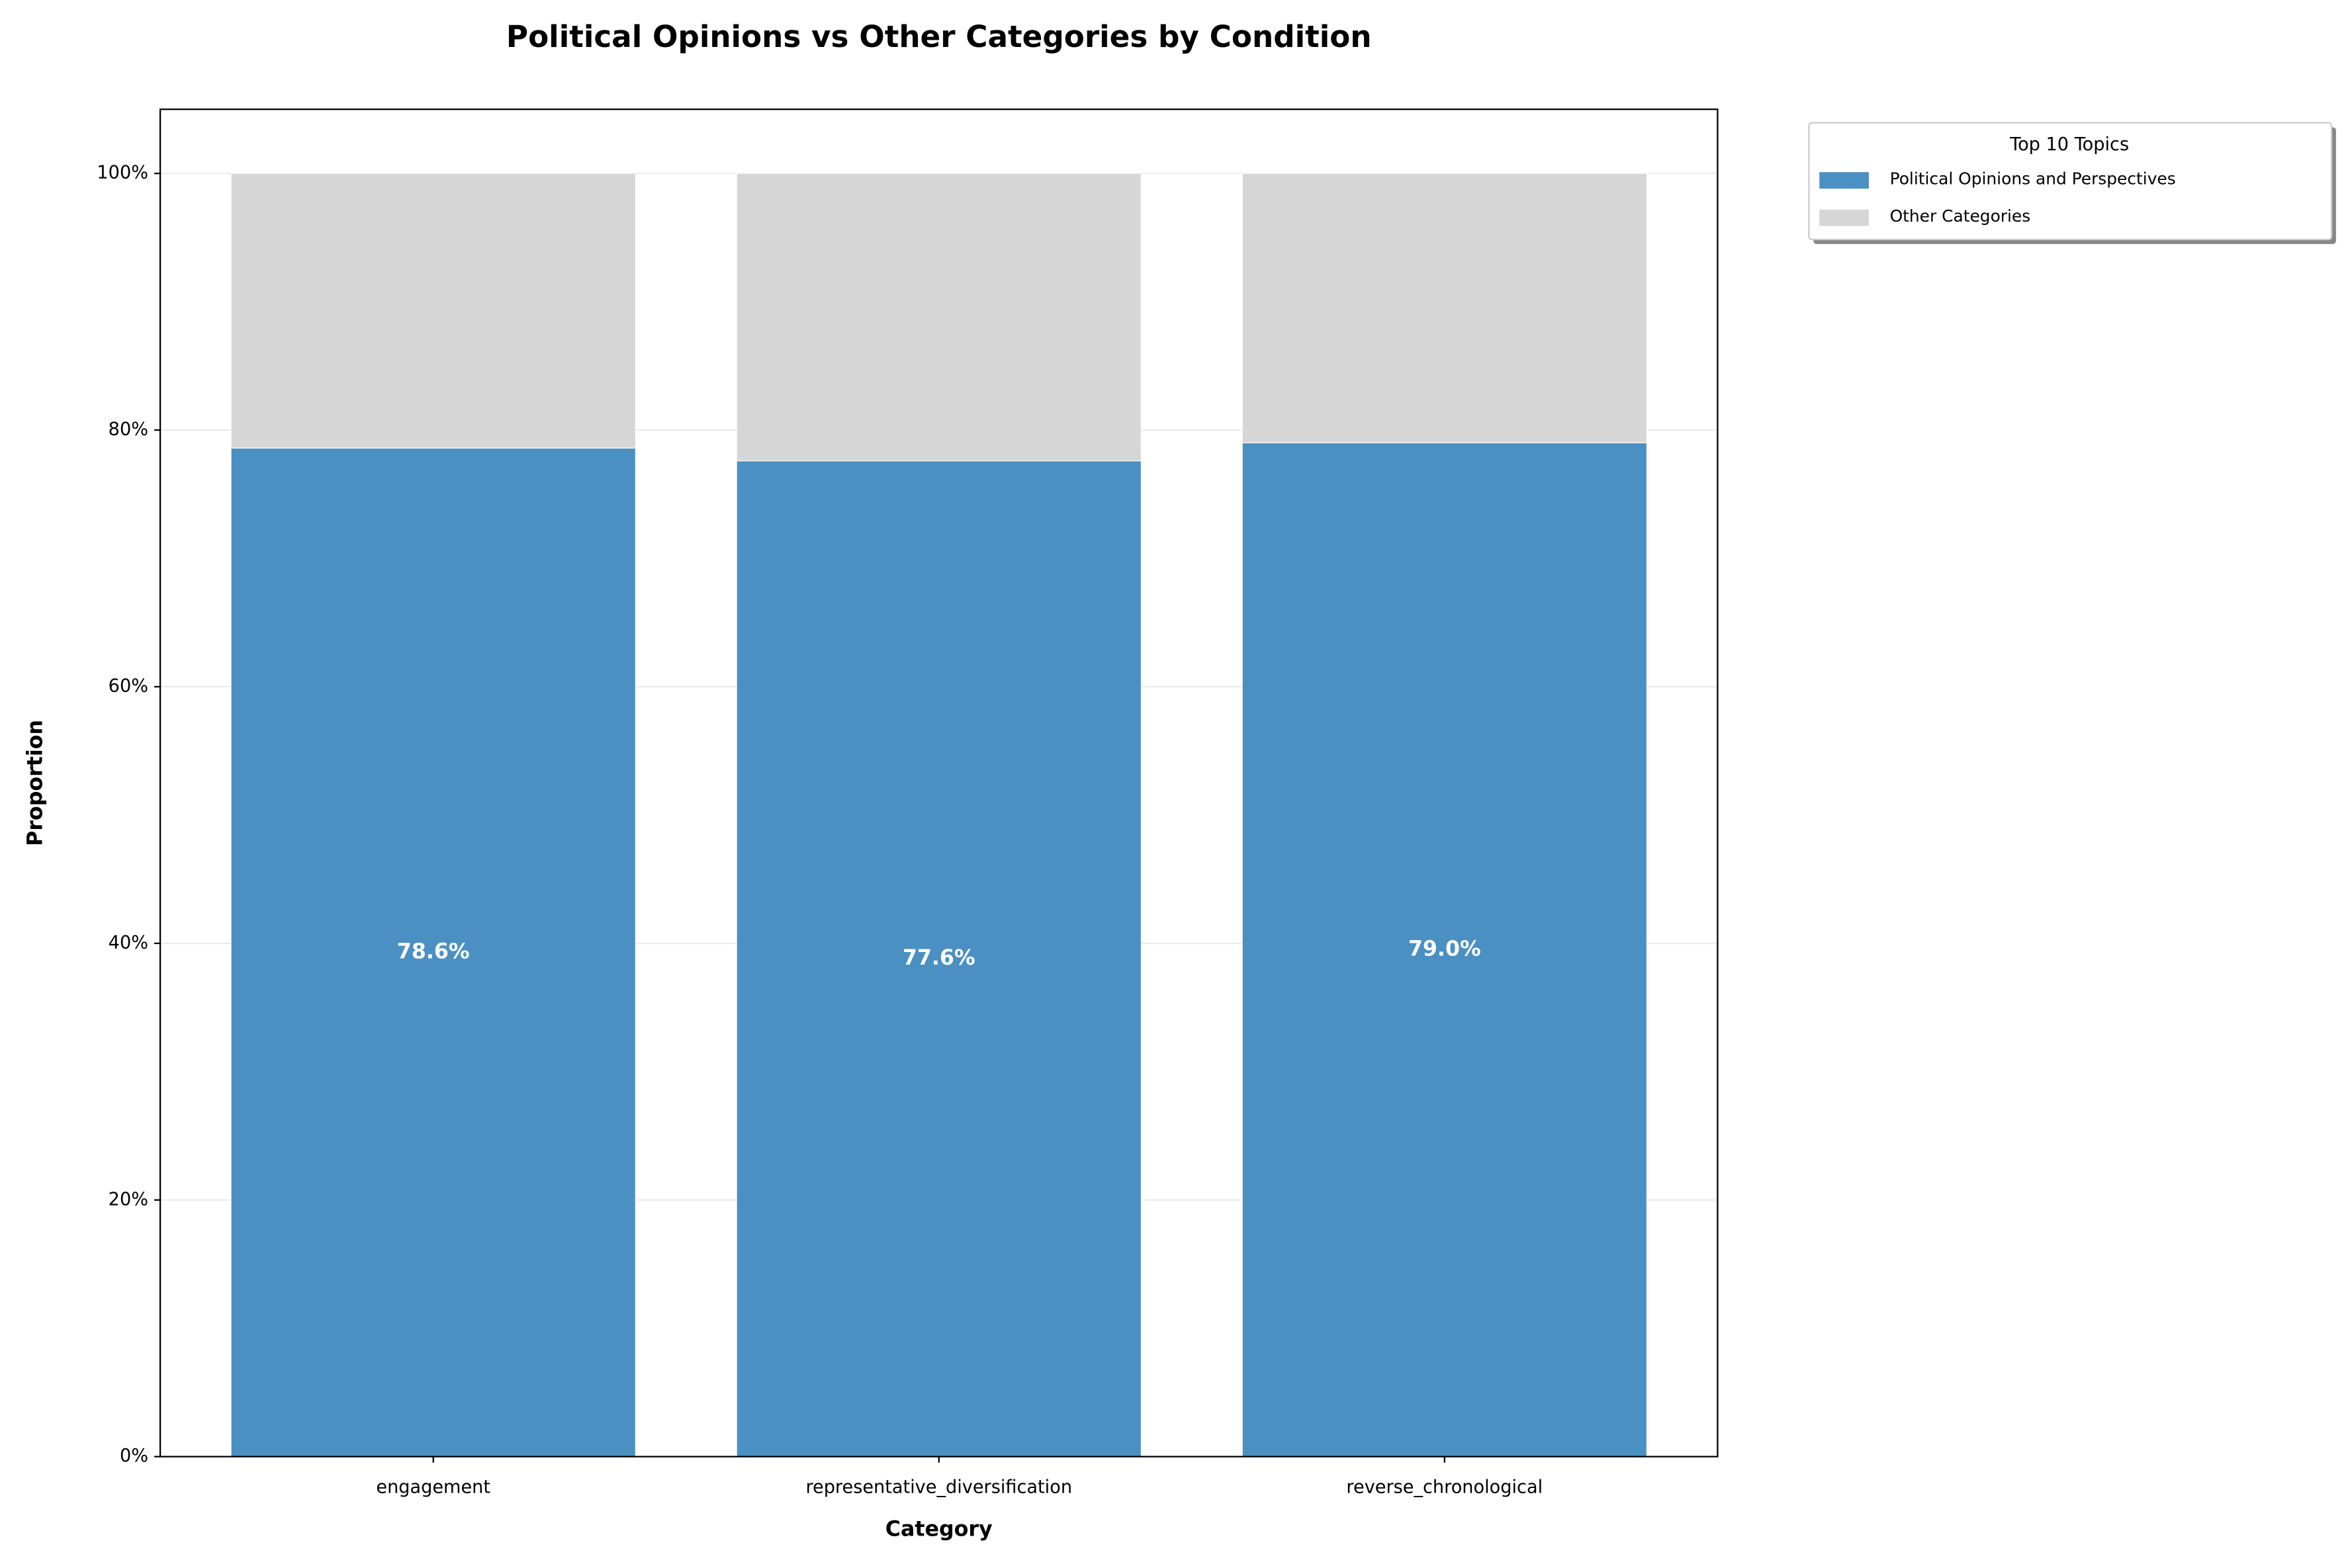 This screenshot has height=1568, width=2348. Describe the element at coordinates (1960, 216) in the screenshot. I see `legend-label: Other Categories` at that location.